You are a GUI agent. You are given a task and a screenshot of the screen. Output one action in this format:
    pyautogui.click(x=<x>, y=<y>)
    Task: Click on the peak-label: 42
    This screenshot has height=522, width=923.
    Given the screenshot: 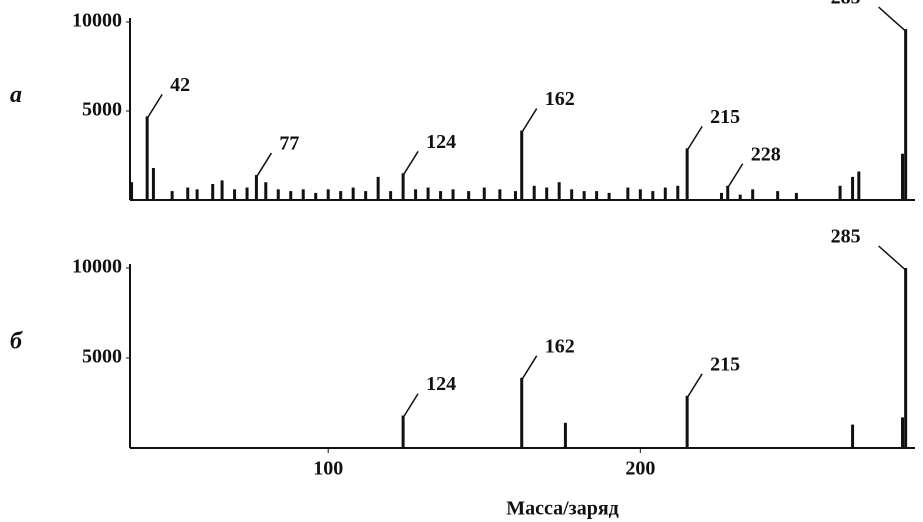 What is the action you would take?
    pyautogui.click(x=180, y=85)
    